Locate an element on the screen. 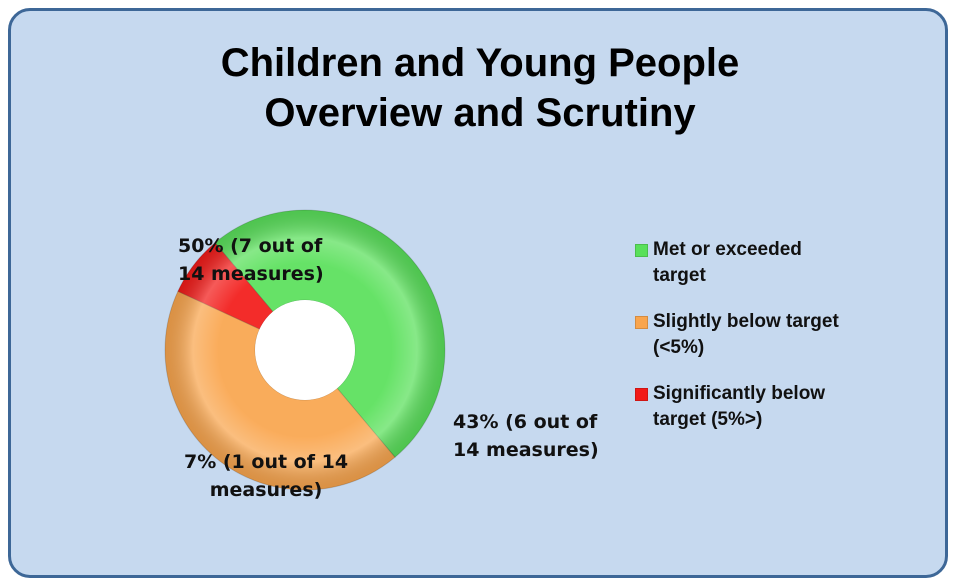  data-label-slightly-below-line-2: 14 measures) is located at coordinates (526, 450).